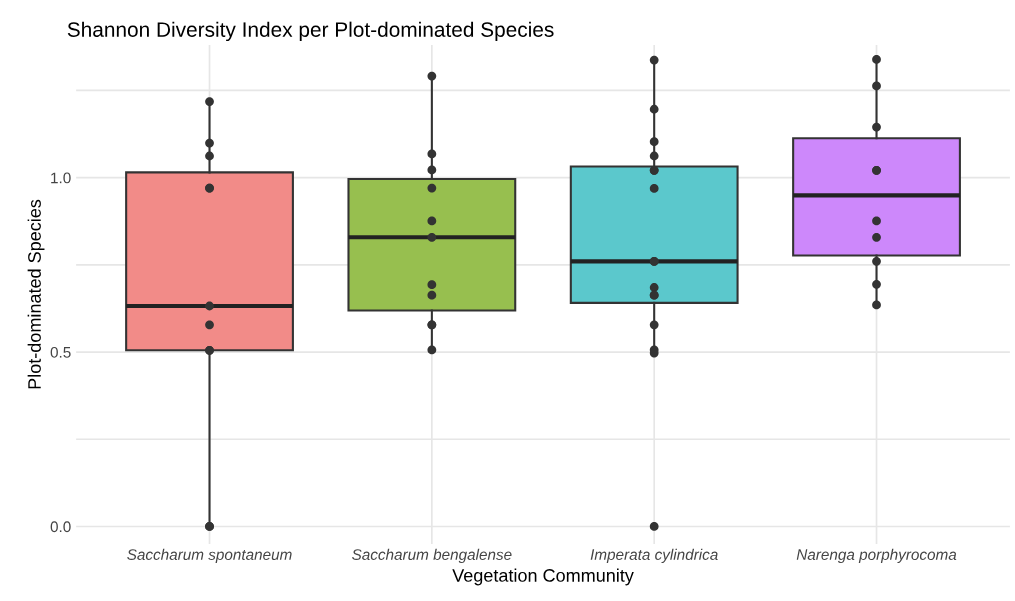  I want to click on x-tick-label: Saccharum spontaneum, so click(209, 556).